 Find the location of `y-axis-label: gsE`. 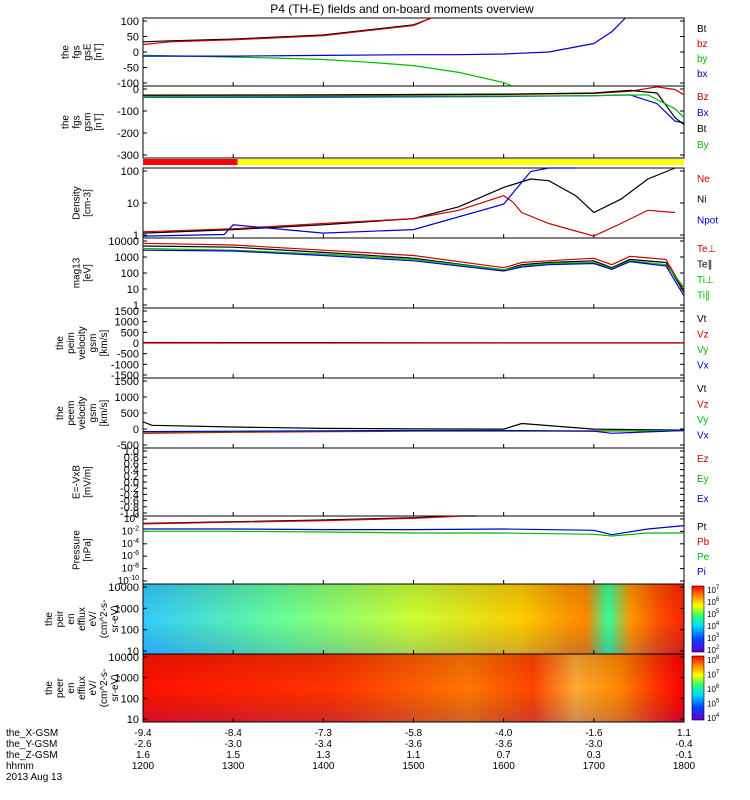

y-axis-label: gsE is located at coordinates (88, 52).